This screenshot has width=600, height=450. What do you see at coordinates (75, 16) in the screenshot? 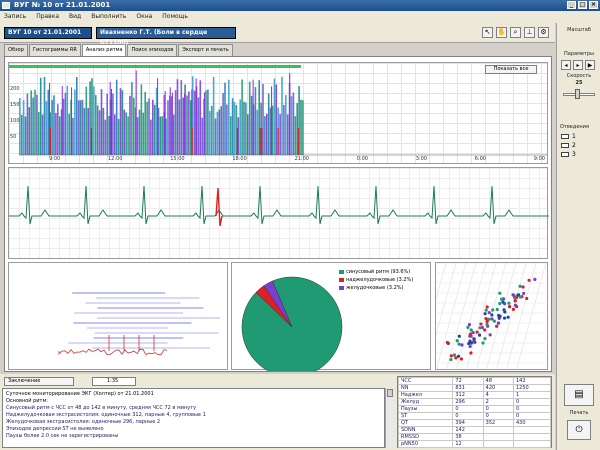
I see `menu-item-view: Вид` at bounding box center [75, 16].